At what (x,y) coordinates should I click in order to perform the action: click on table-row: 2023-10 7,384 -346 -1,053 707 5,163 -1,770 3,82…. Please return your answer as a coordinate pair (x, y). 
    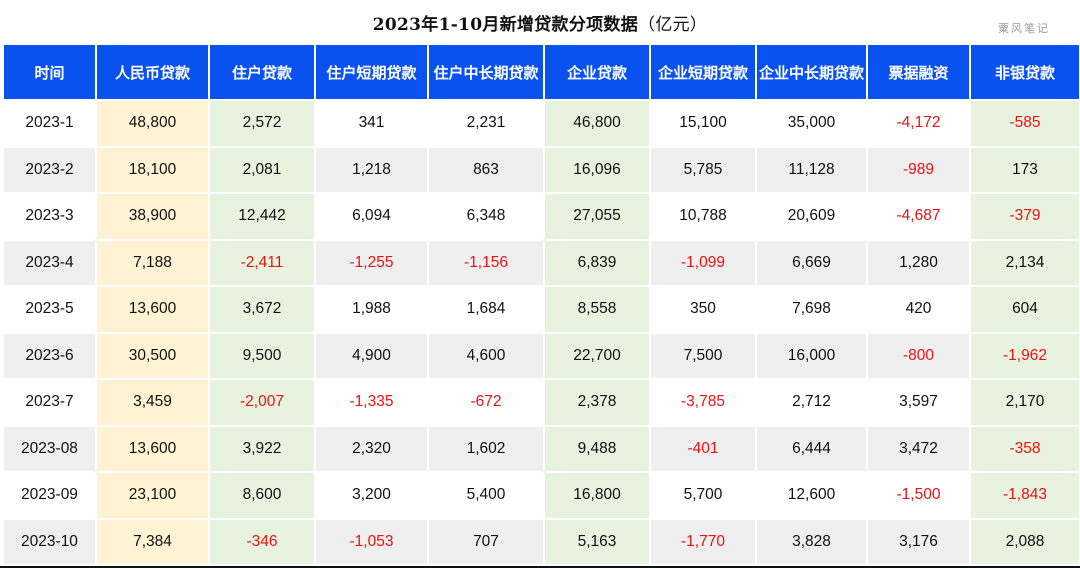
    Looking at the image, I should click on (541, 542).